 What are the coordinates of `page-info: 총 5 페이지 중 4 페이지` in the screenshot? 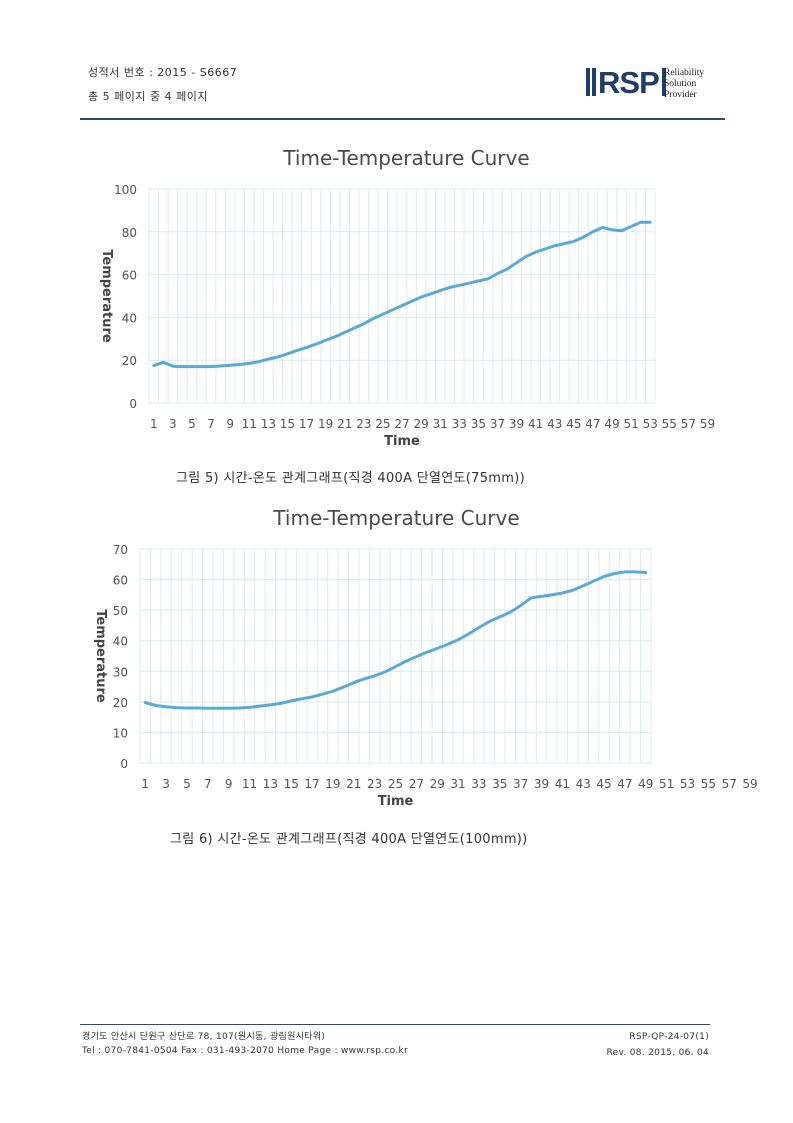 It's located at (148, 96).